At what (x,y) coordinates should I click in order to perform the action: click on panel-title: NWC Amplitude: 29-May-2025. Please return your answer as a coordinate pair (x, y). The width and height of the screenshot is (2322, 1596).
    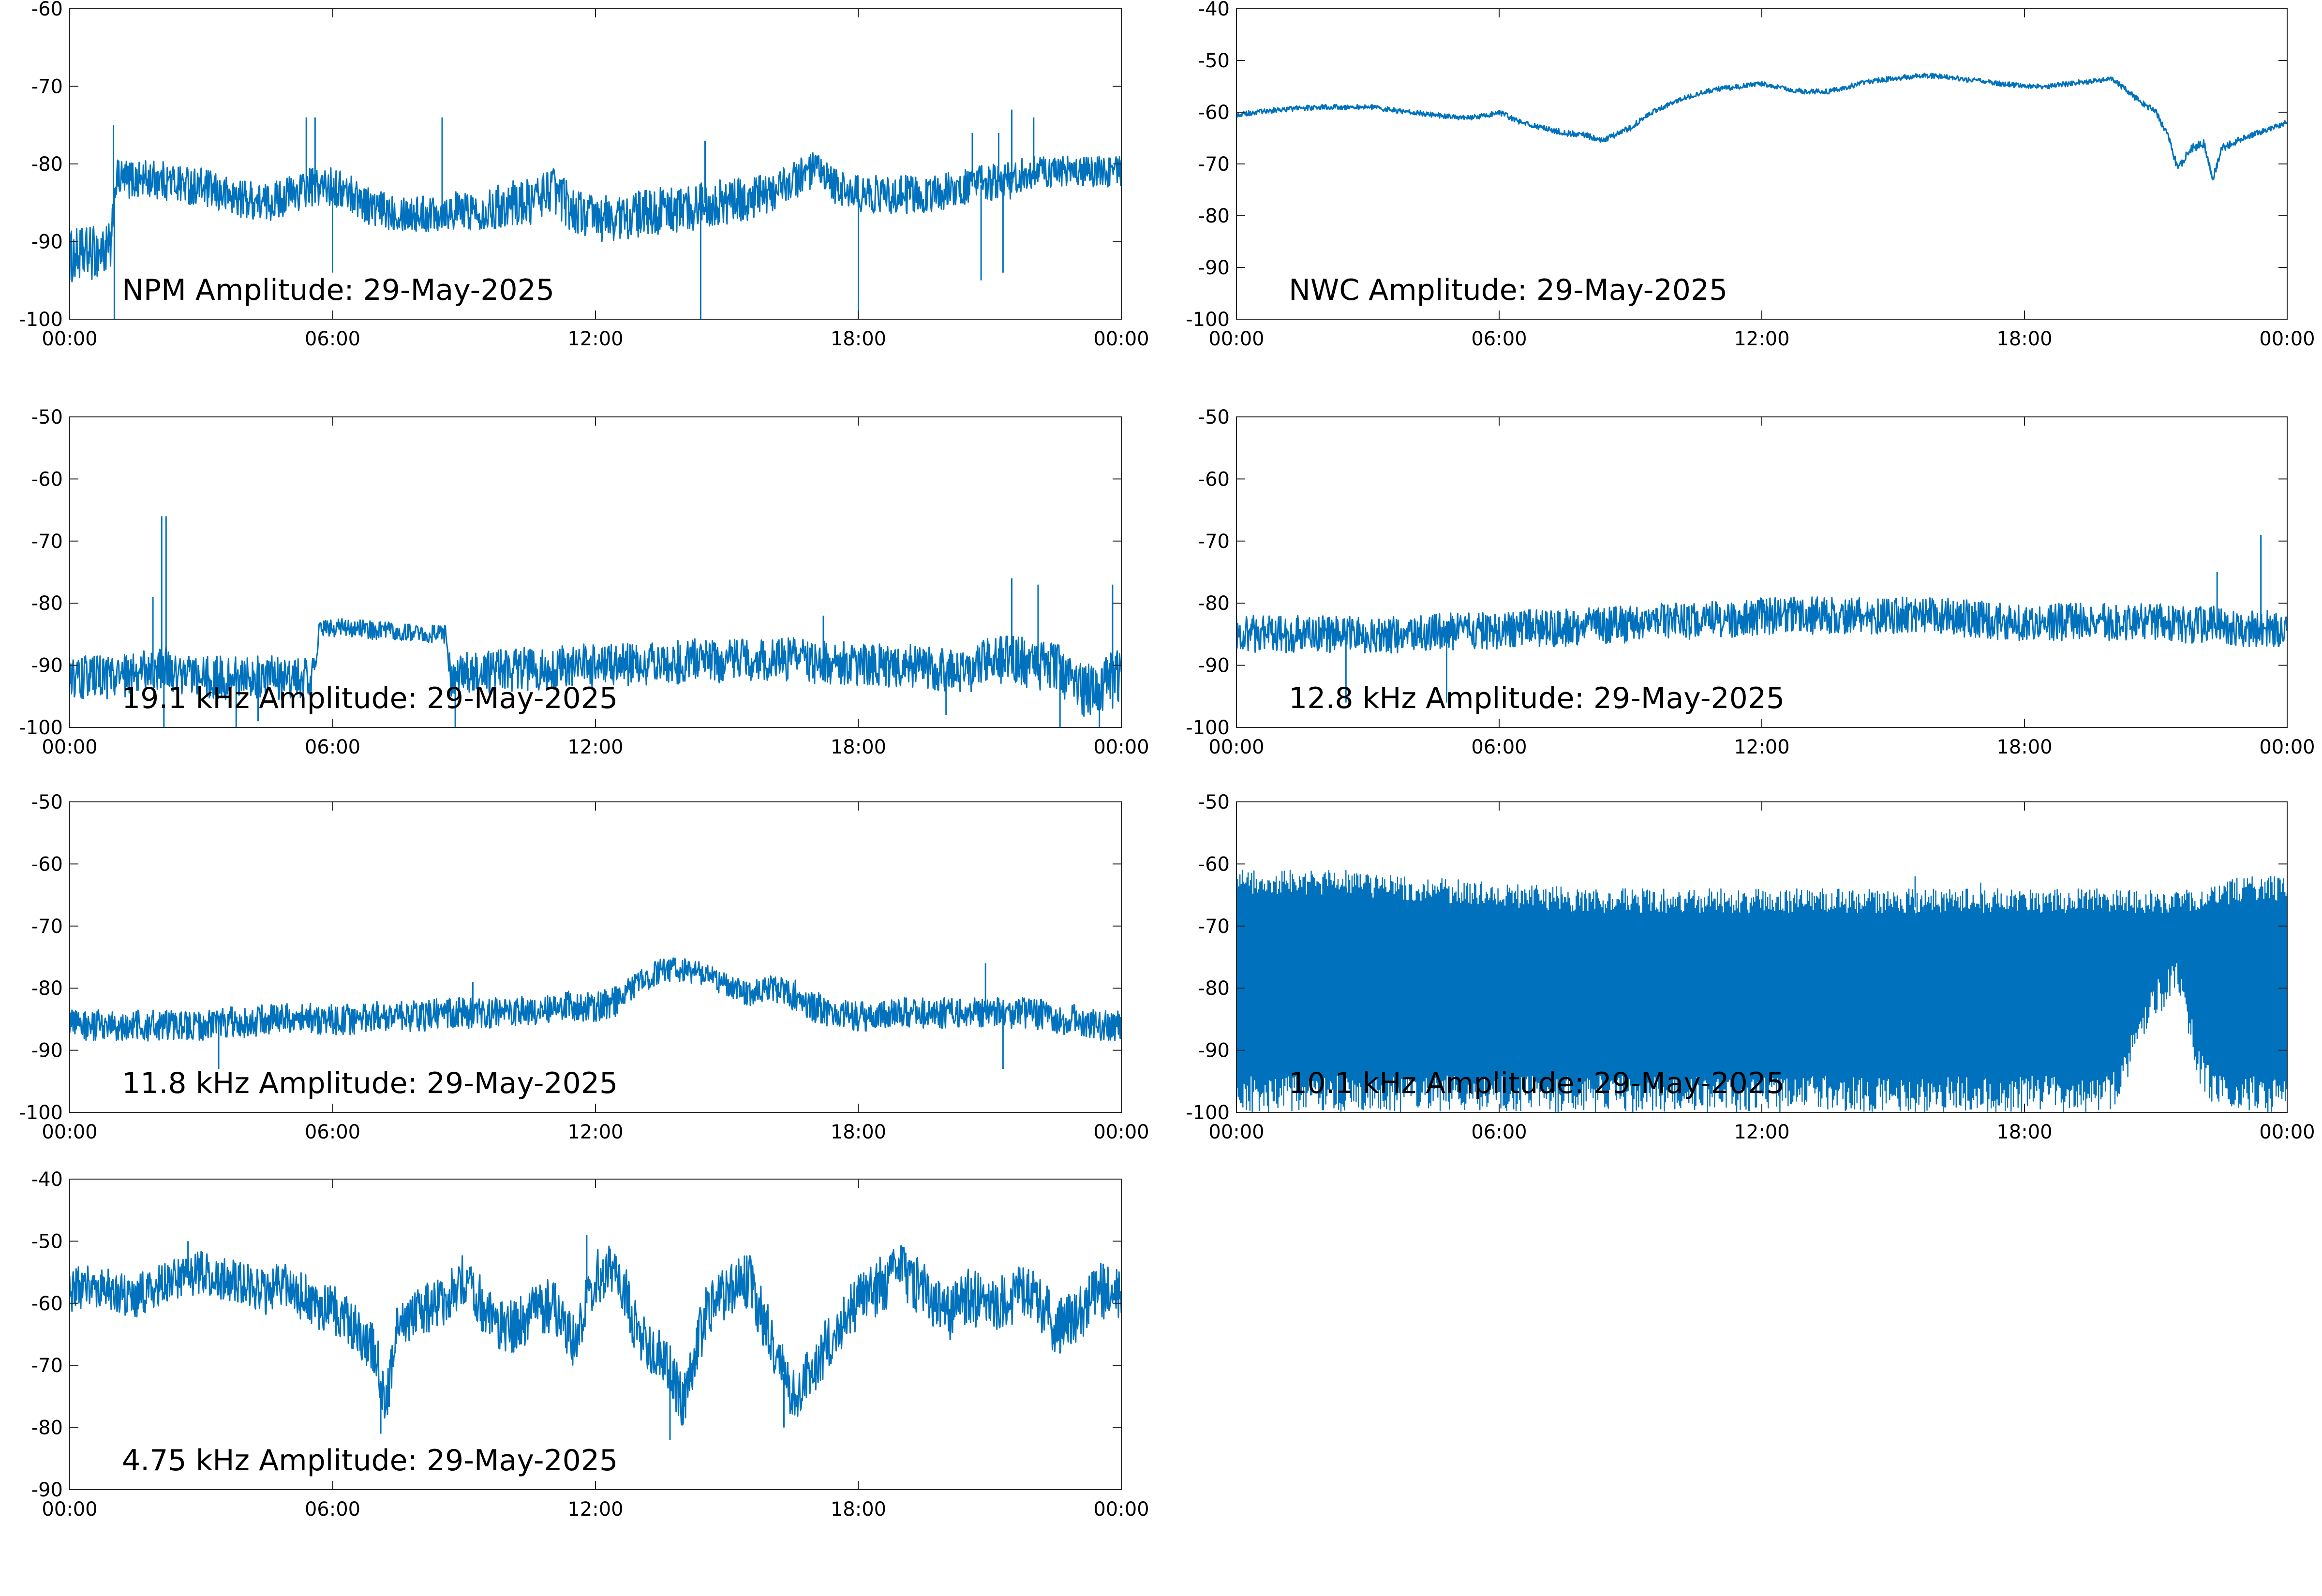
    Looking at the image, I should click on (1508, 290).